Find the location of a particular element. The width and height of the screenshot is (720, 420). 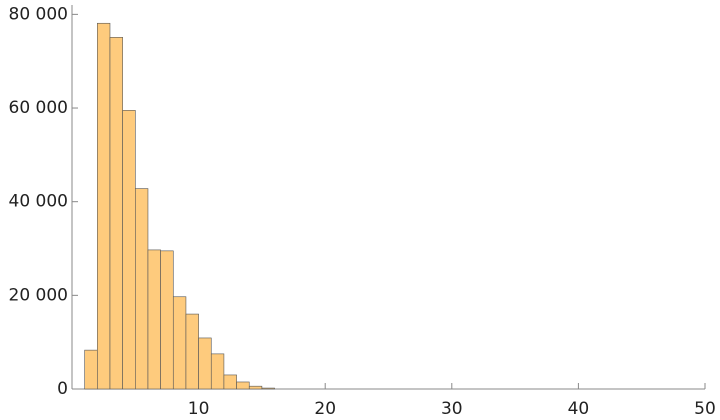

x-tick-label: 10 is located at coordinates (199, 409).